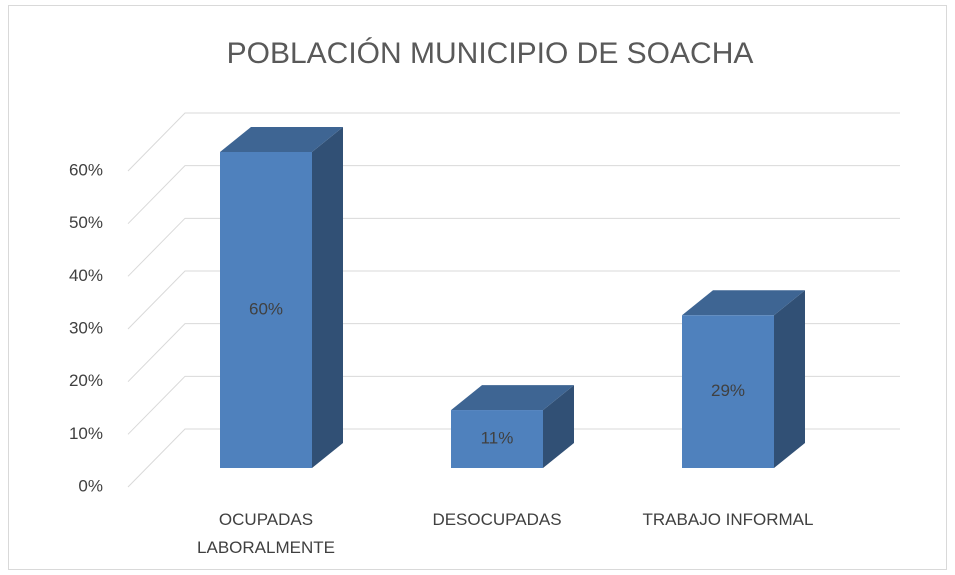 Image resolution: width=955 pixels, height=575 pixels. What do you see at coordinates (90, 485) in the screenshot?
I see `y-tick-label: 0%` at bounding box center [90, 485].